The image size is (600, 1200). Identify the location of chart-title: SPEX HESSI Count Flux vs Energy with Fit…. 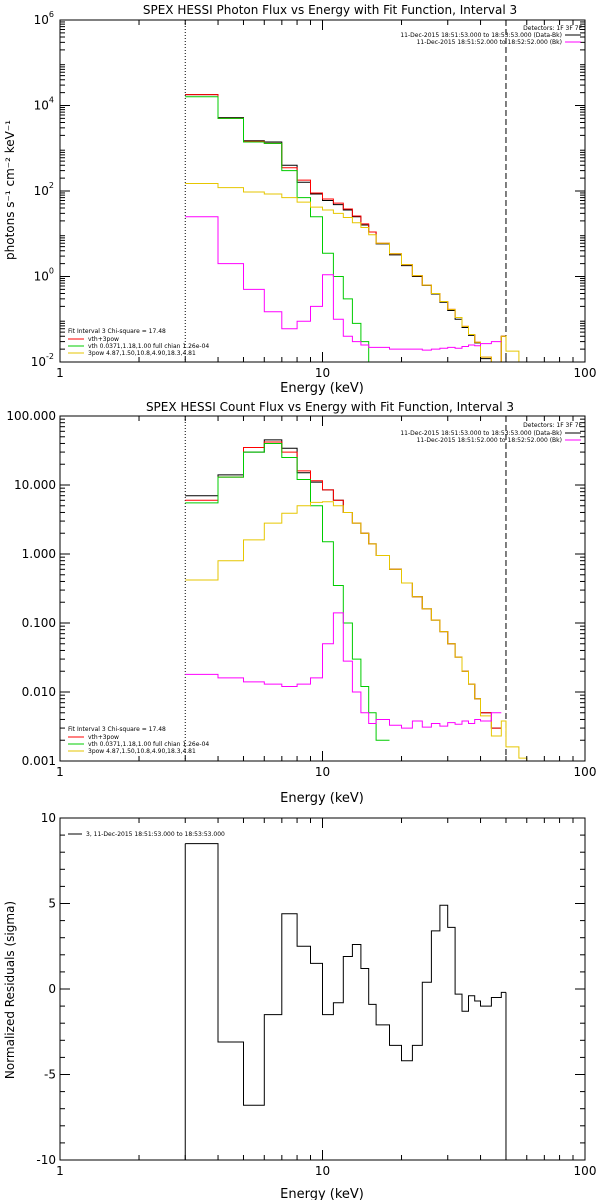
(330, 407).